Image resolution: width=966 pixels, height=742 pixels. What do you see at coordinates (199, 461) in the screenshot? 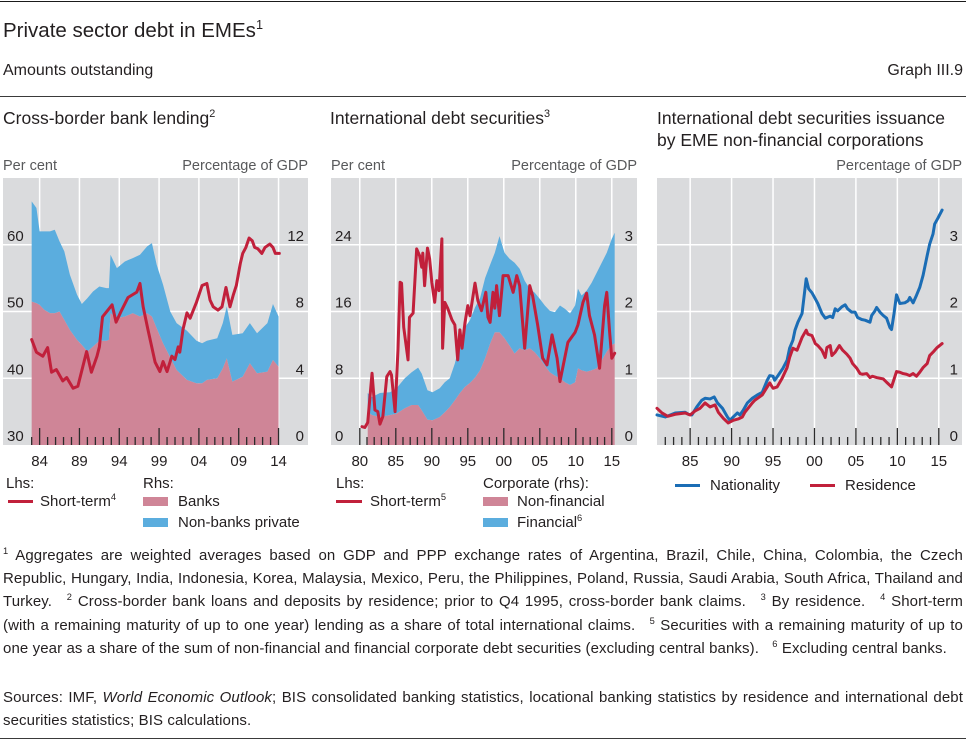
I see `x-tick-label: 04` at bounding box center [199, 461].